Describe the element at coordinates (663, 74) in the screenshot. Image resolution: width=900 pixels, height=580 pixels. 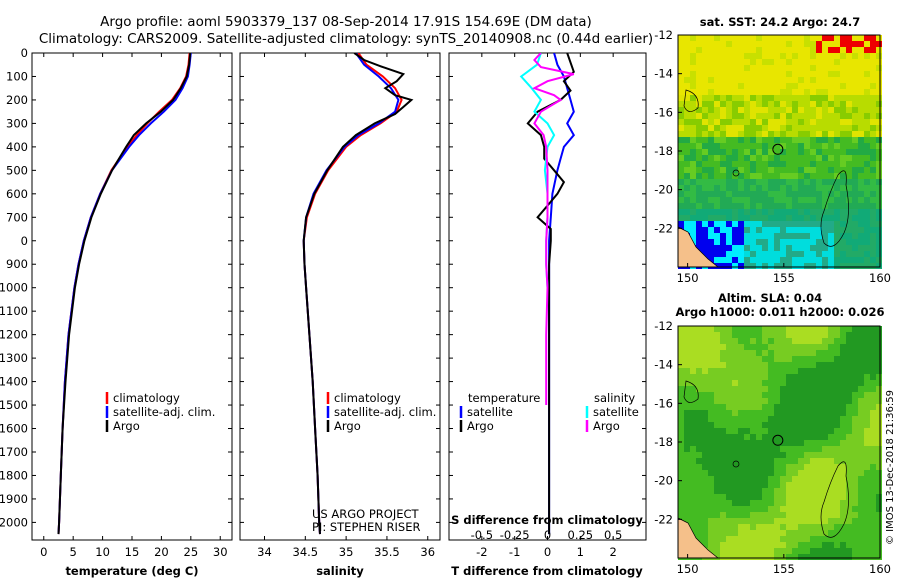
I see `map-y-tick-label: -14` at that location.